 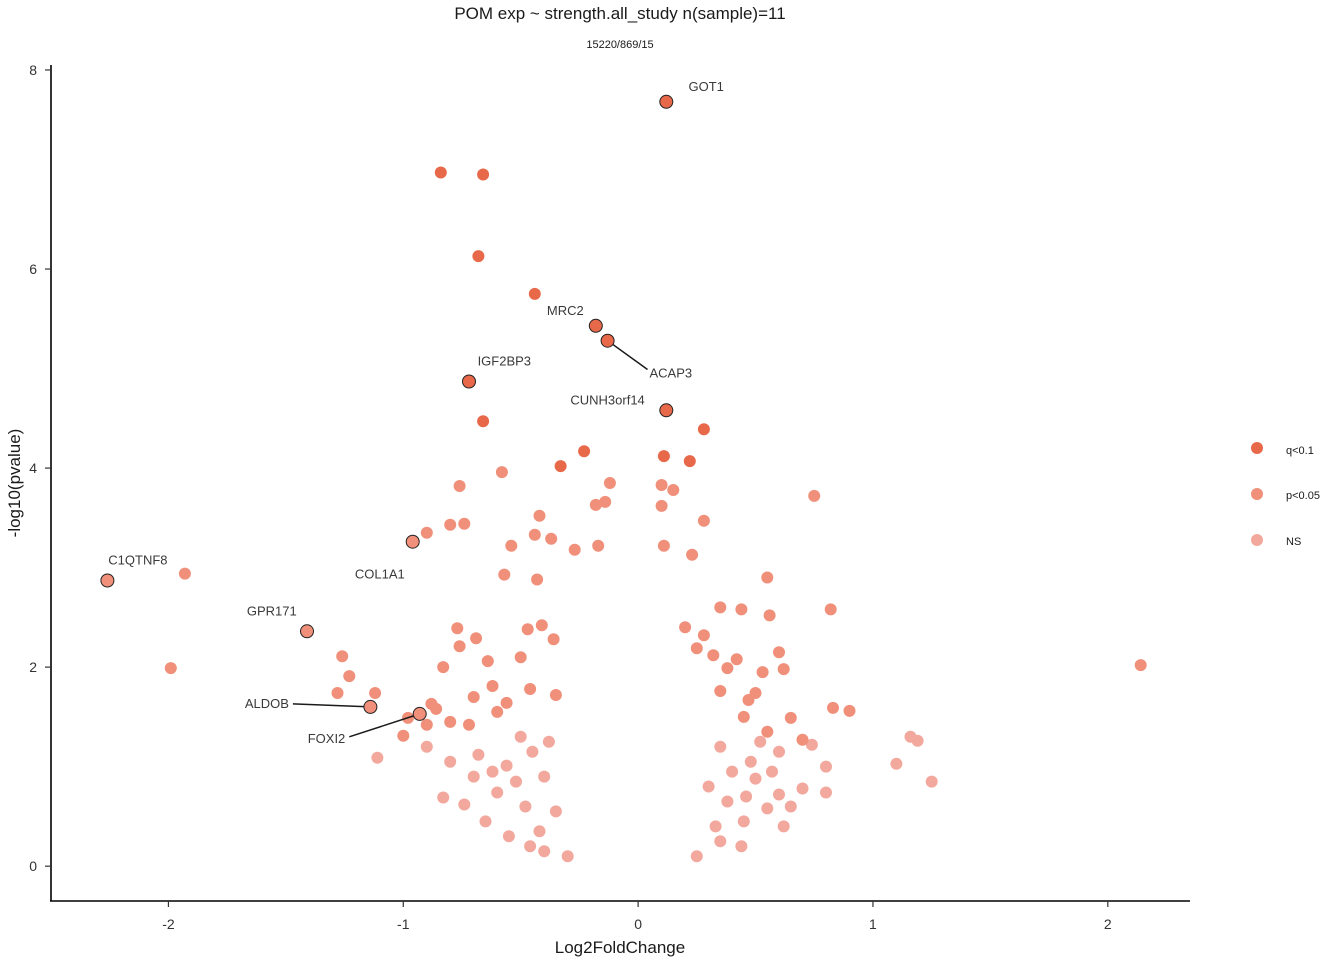 What do you see at coordinates (403, 924) in the screenshot?
I see `x-tick-label: -1` at bounding box center [403, 924].